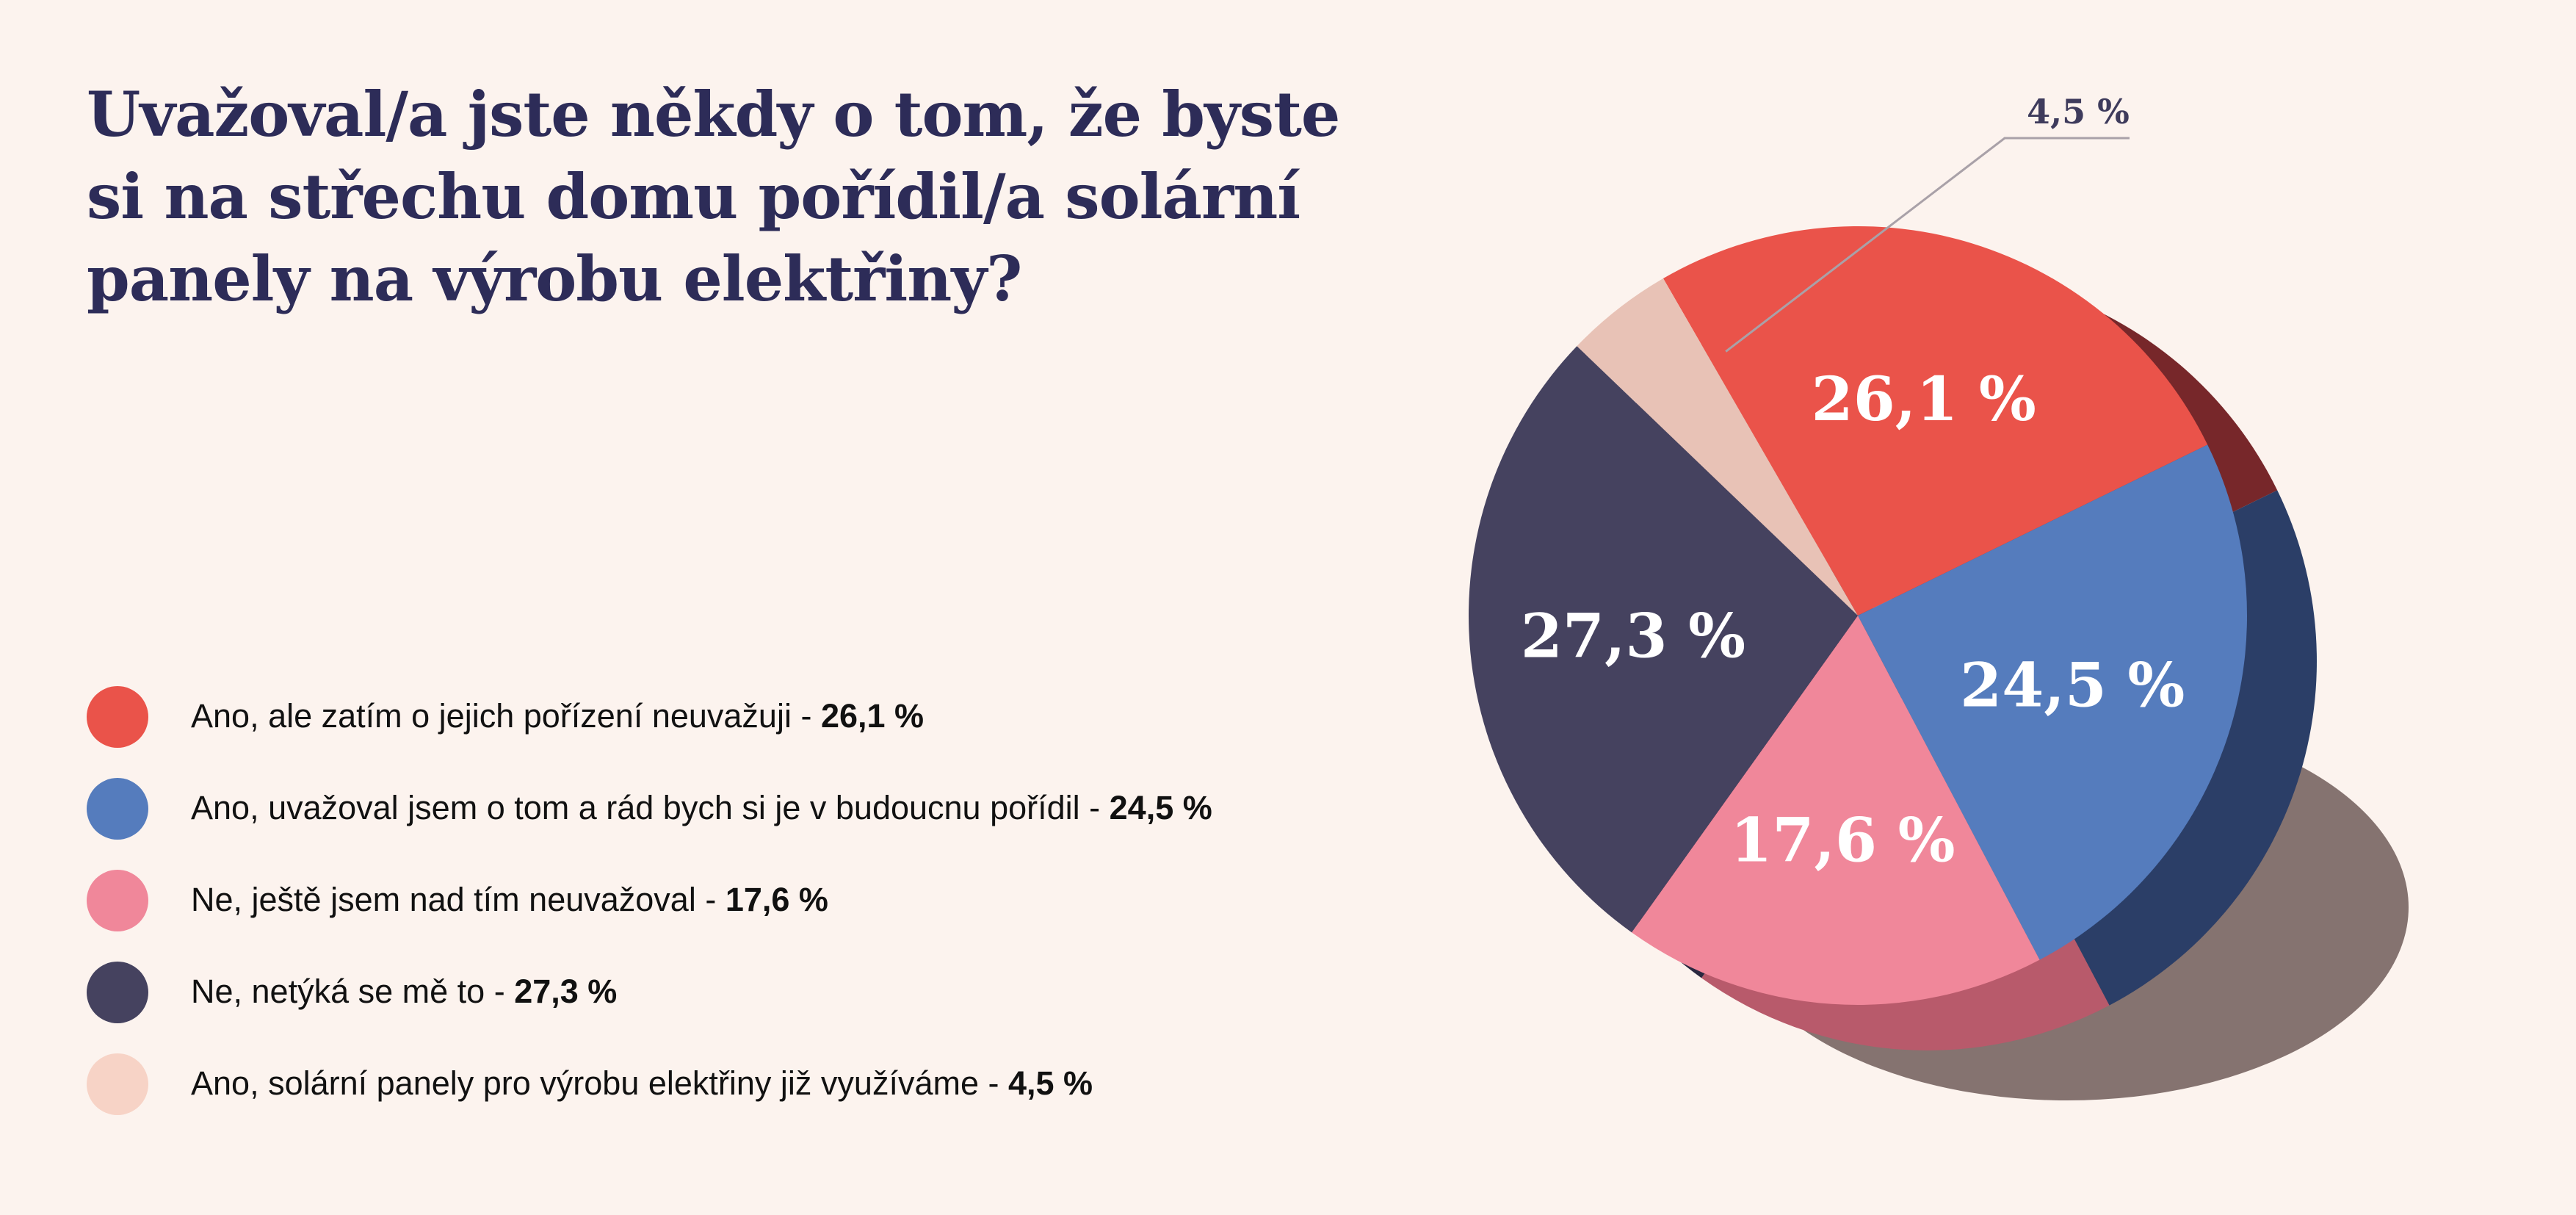 The image size is (2576, 1215). What do you see at coordinates (776, 900) in the screenshot?
I see `legend-value: 17,6 %` at bounding box center [776, 900].